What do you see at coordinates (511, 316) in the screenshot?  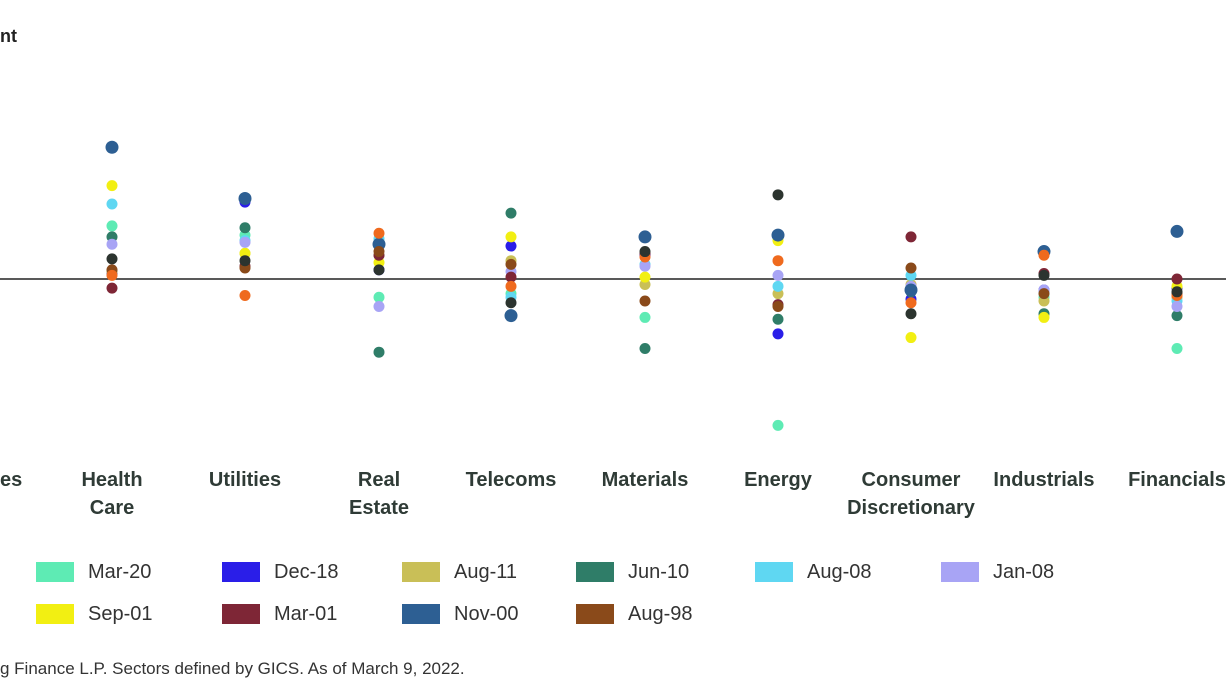 I see `point-nov-00-cat4` at bounding box center [511, 316].